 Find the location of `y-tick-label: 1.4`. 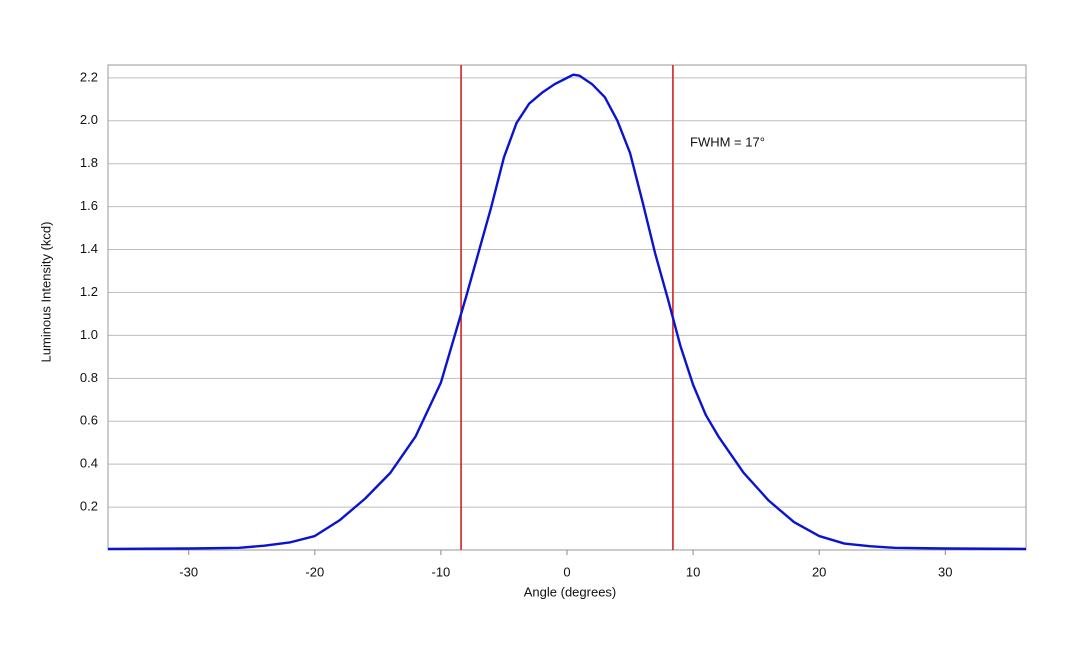

y-tick-label: 1.4 is located at coordinates (89, 248).